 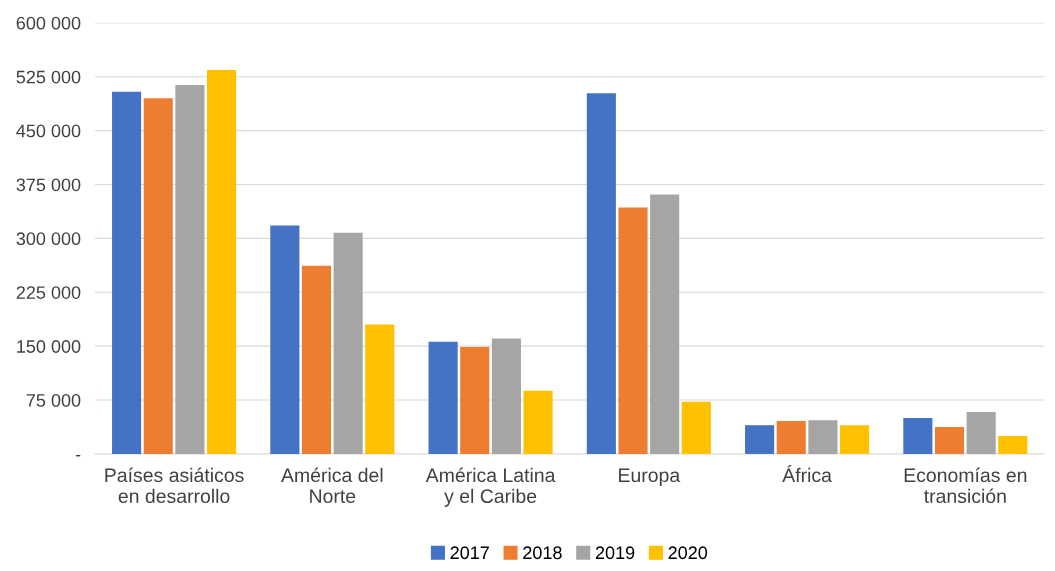 What do you see at coordinates (48, 292) in the screenshot?
I see `y-tick-label: 225 000` at bounding box center [48, 292].